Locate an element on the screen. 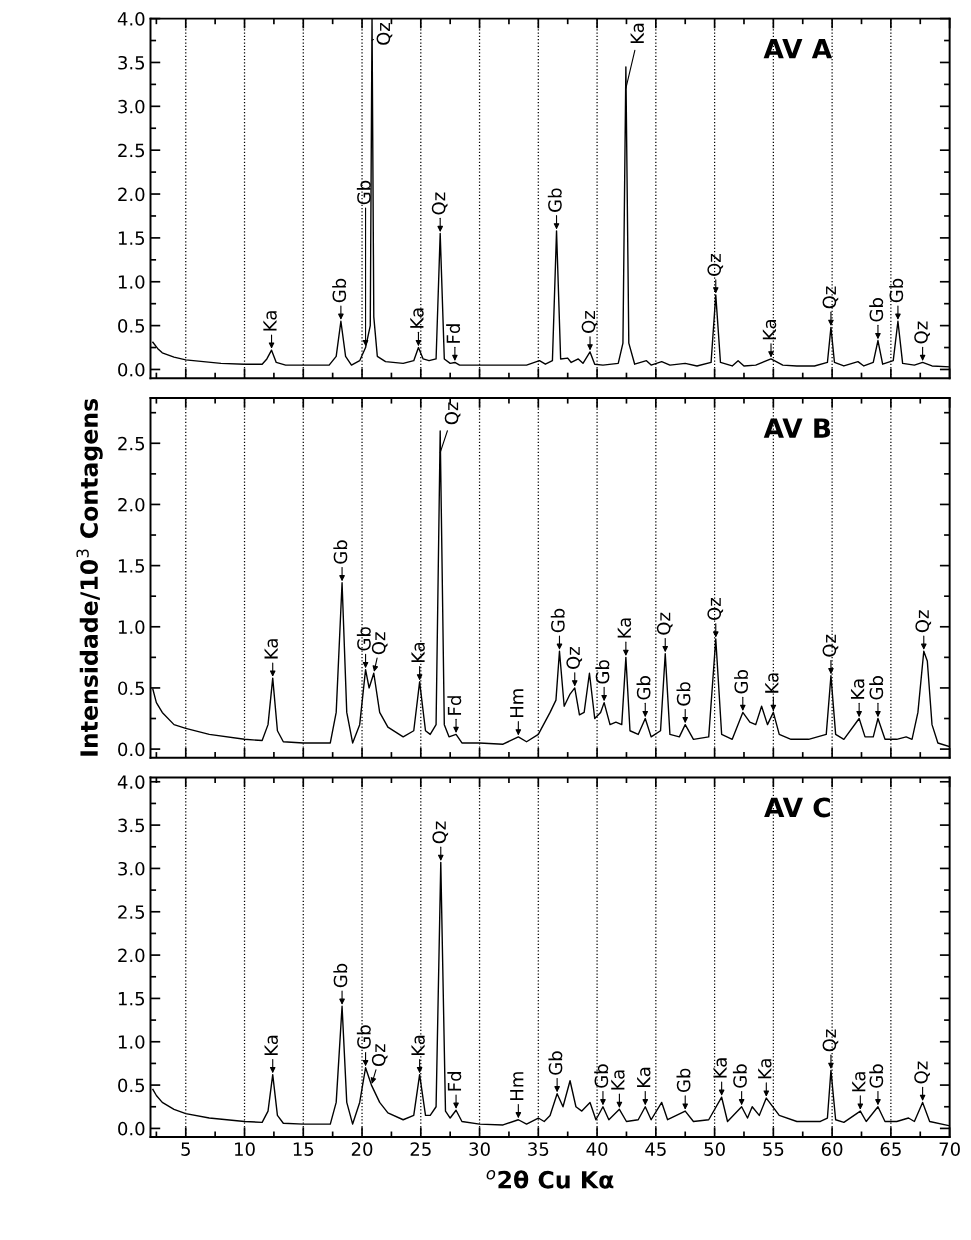 The image size is (971, 1240). text: AV C is located at coordinates (797, 807).